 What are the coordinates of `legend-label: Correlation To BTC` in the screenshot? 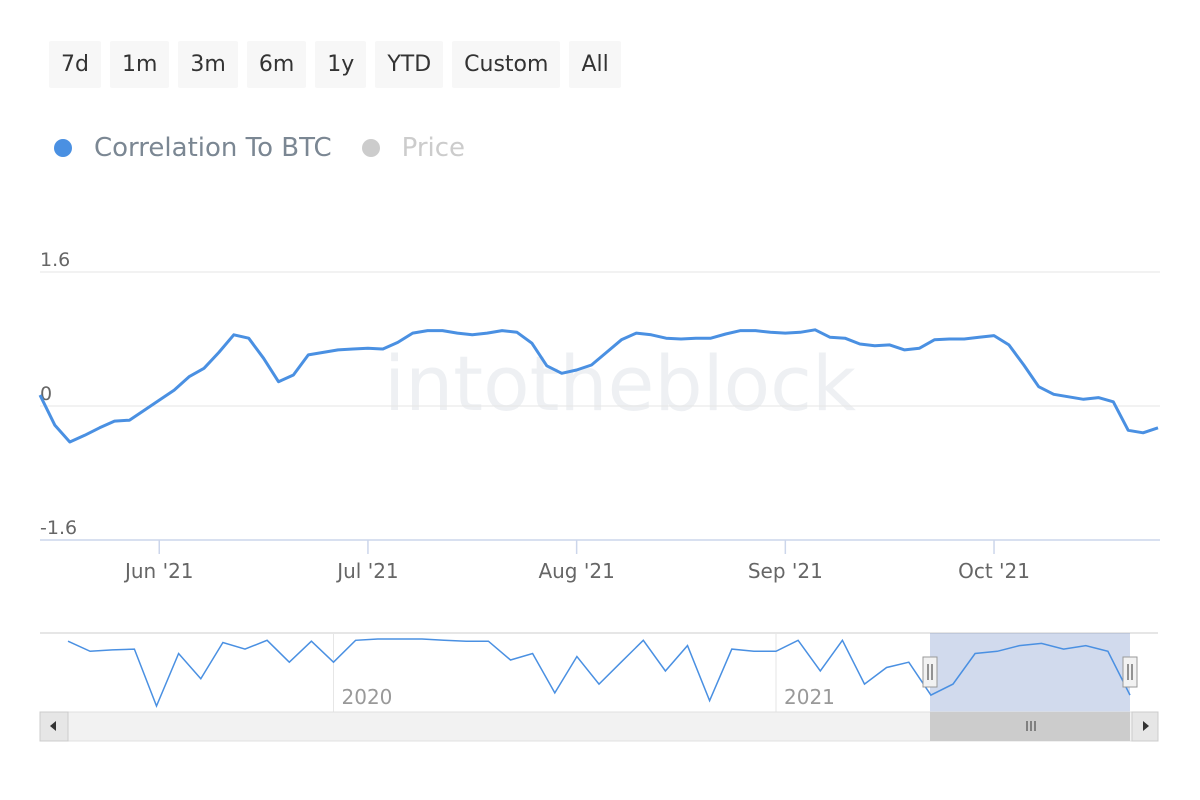 It's located at (213, 148).